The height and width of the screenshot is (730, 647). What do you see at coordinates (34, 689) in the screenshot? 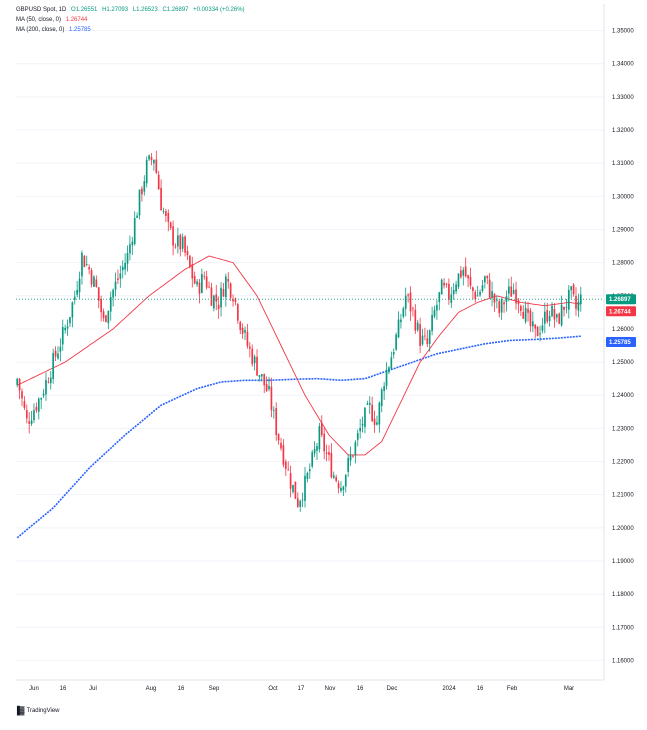
I see `x-tick-label: Jun` at bounding box center [34, 689].